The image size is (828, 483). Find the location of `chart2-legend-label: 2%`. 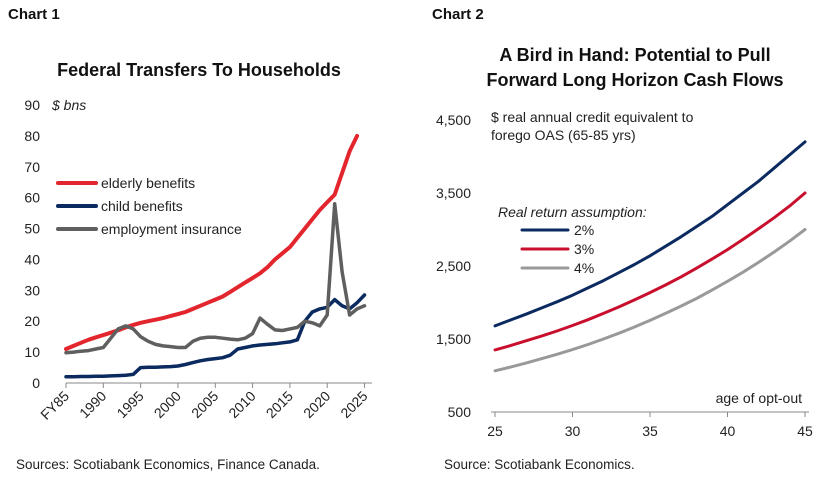

chart2-legend-label: 2% is located at coordinates (584, 230).